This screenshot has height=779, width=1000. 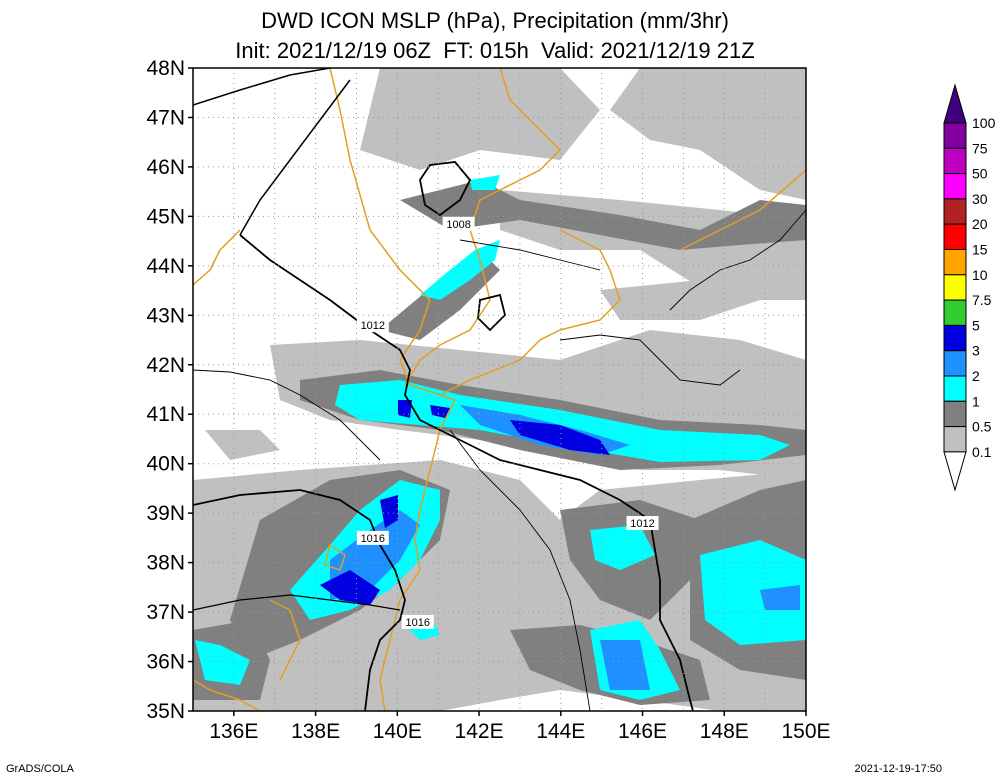 I want to click on precip-band, so click(x=603, y=215).